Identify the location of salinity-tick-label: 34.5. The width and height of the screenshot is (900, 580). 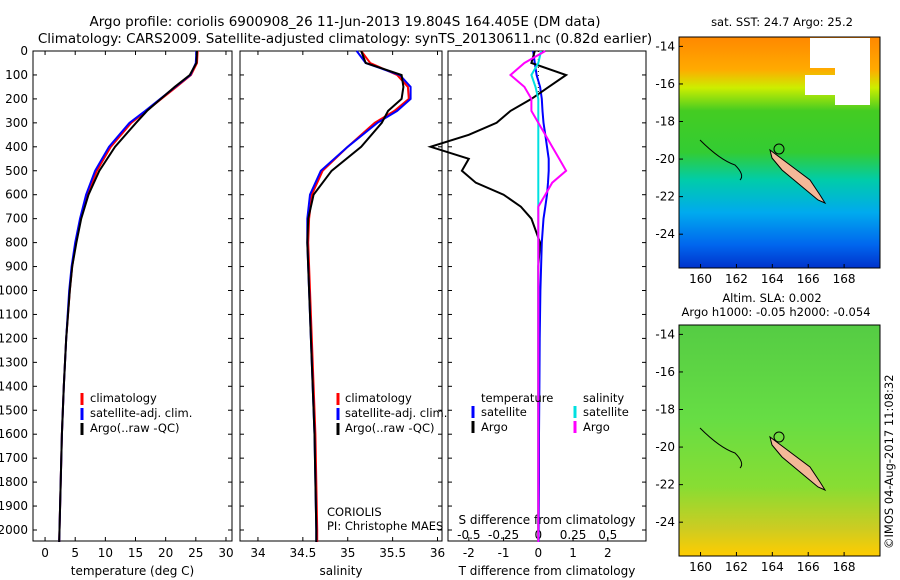
(302, 553).